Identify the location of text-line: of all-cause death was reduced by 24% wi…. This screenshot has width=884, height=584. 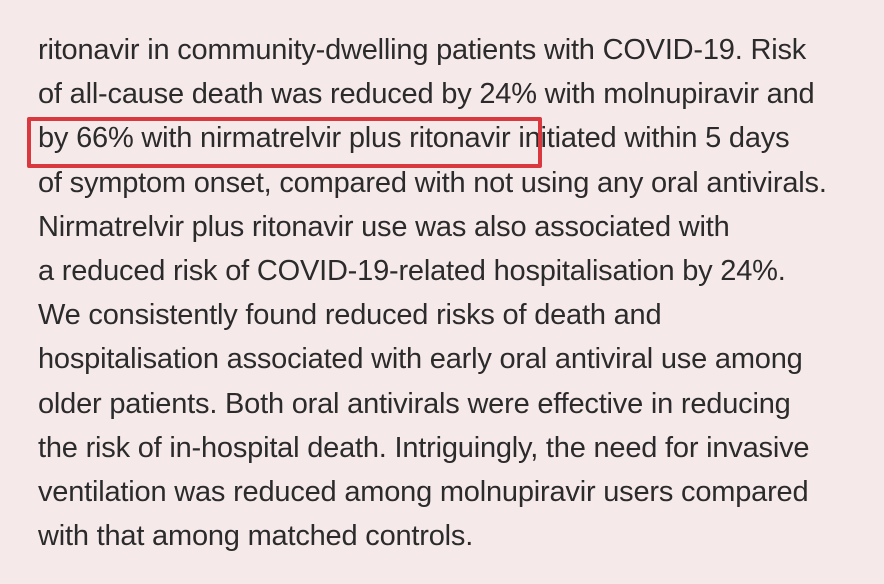
(426, 94).